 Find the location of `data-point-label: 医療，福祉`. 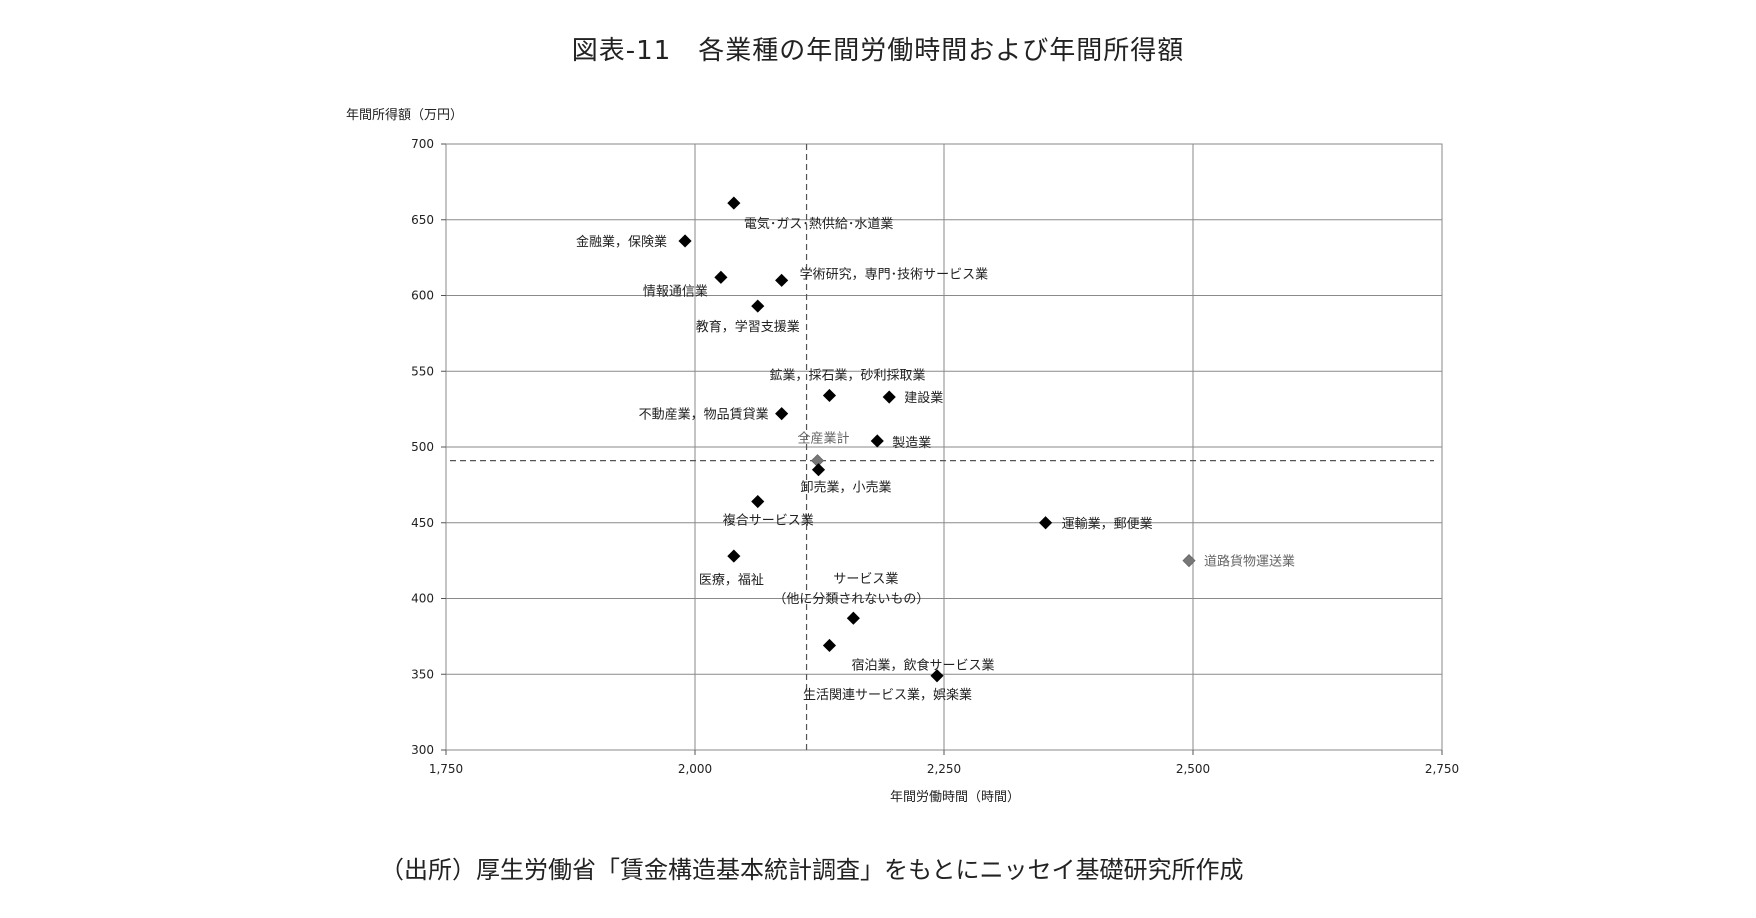

data-point-label: 医療，福祉 is located at coordinates (731, 580).